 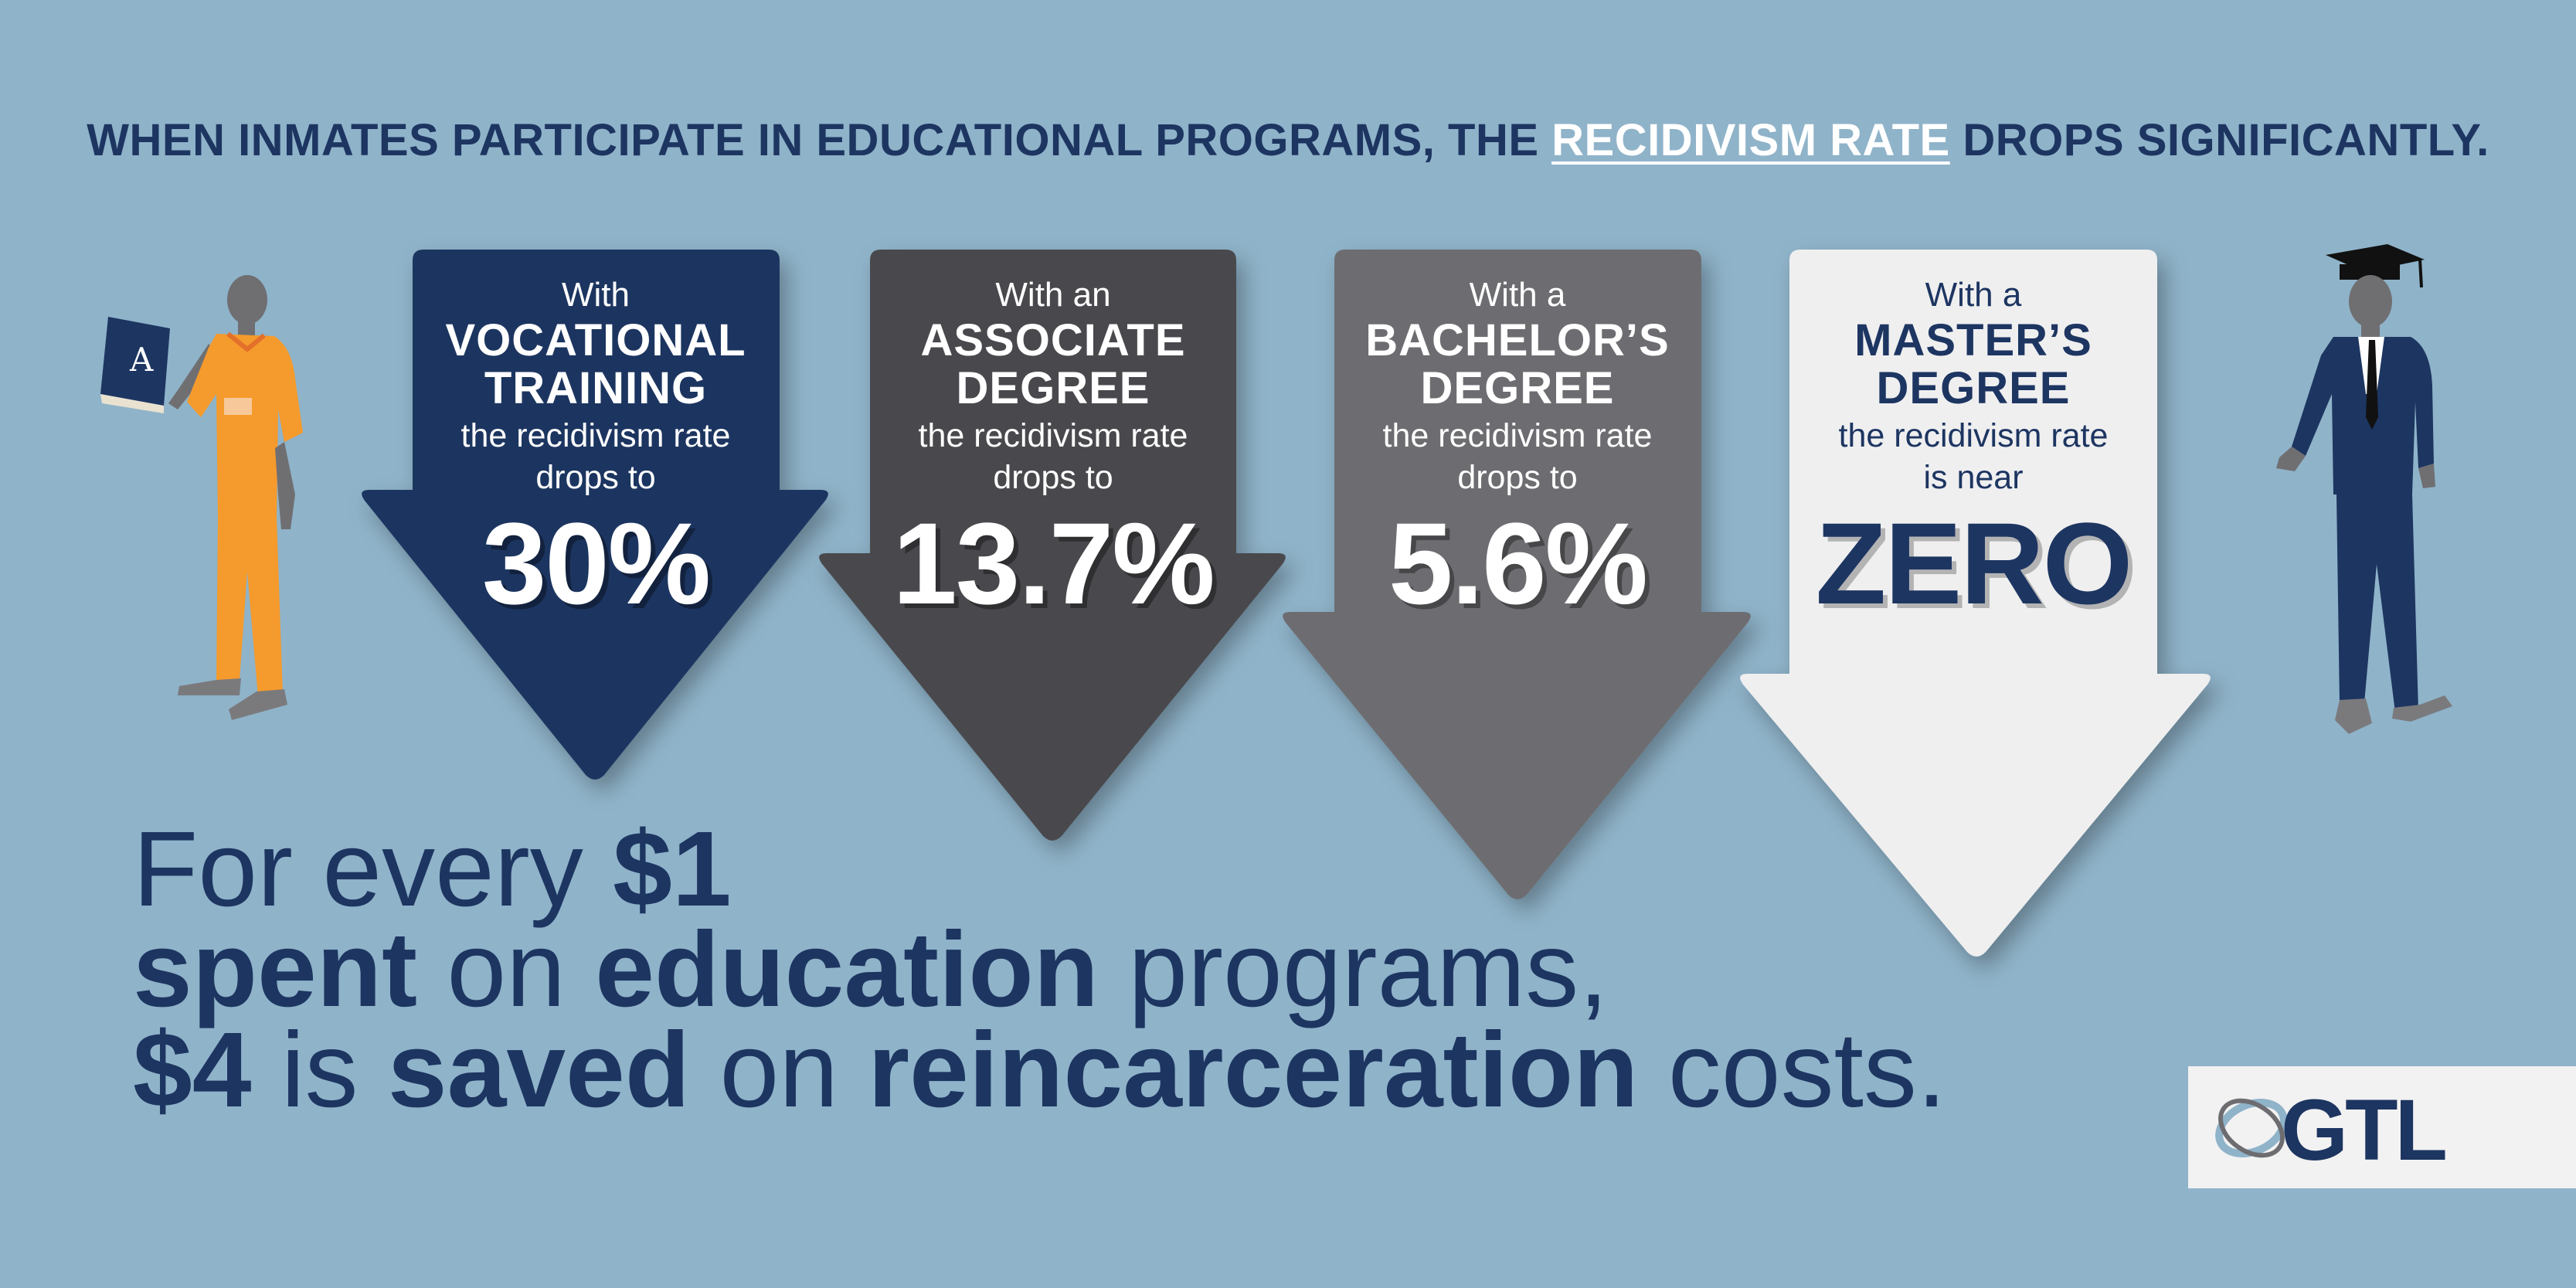 I want to click on inmate-figure-icon: A, so click(x=201, y=497).